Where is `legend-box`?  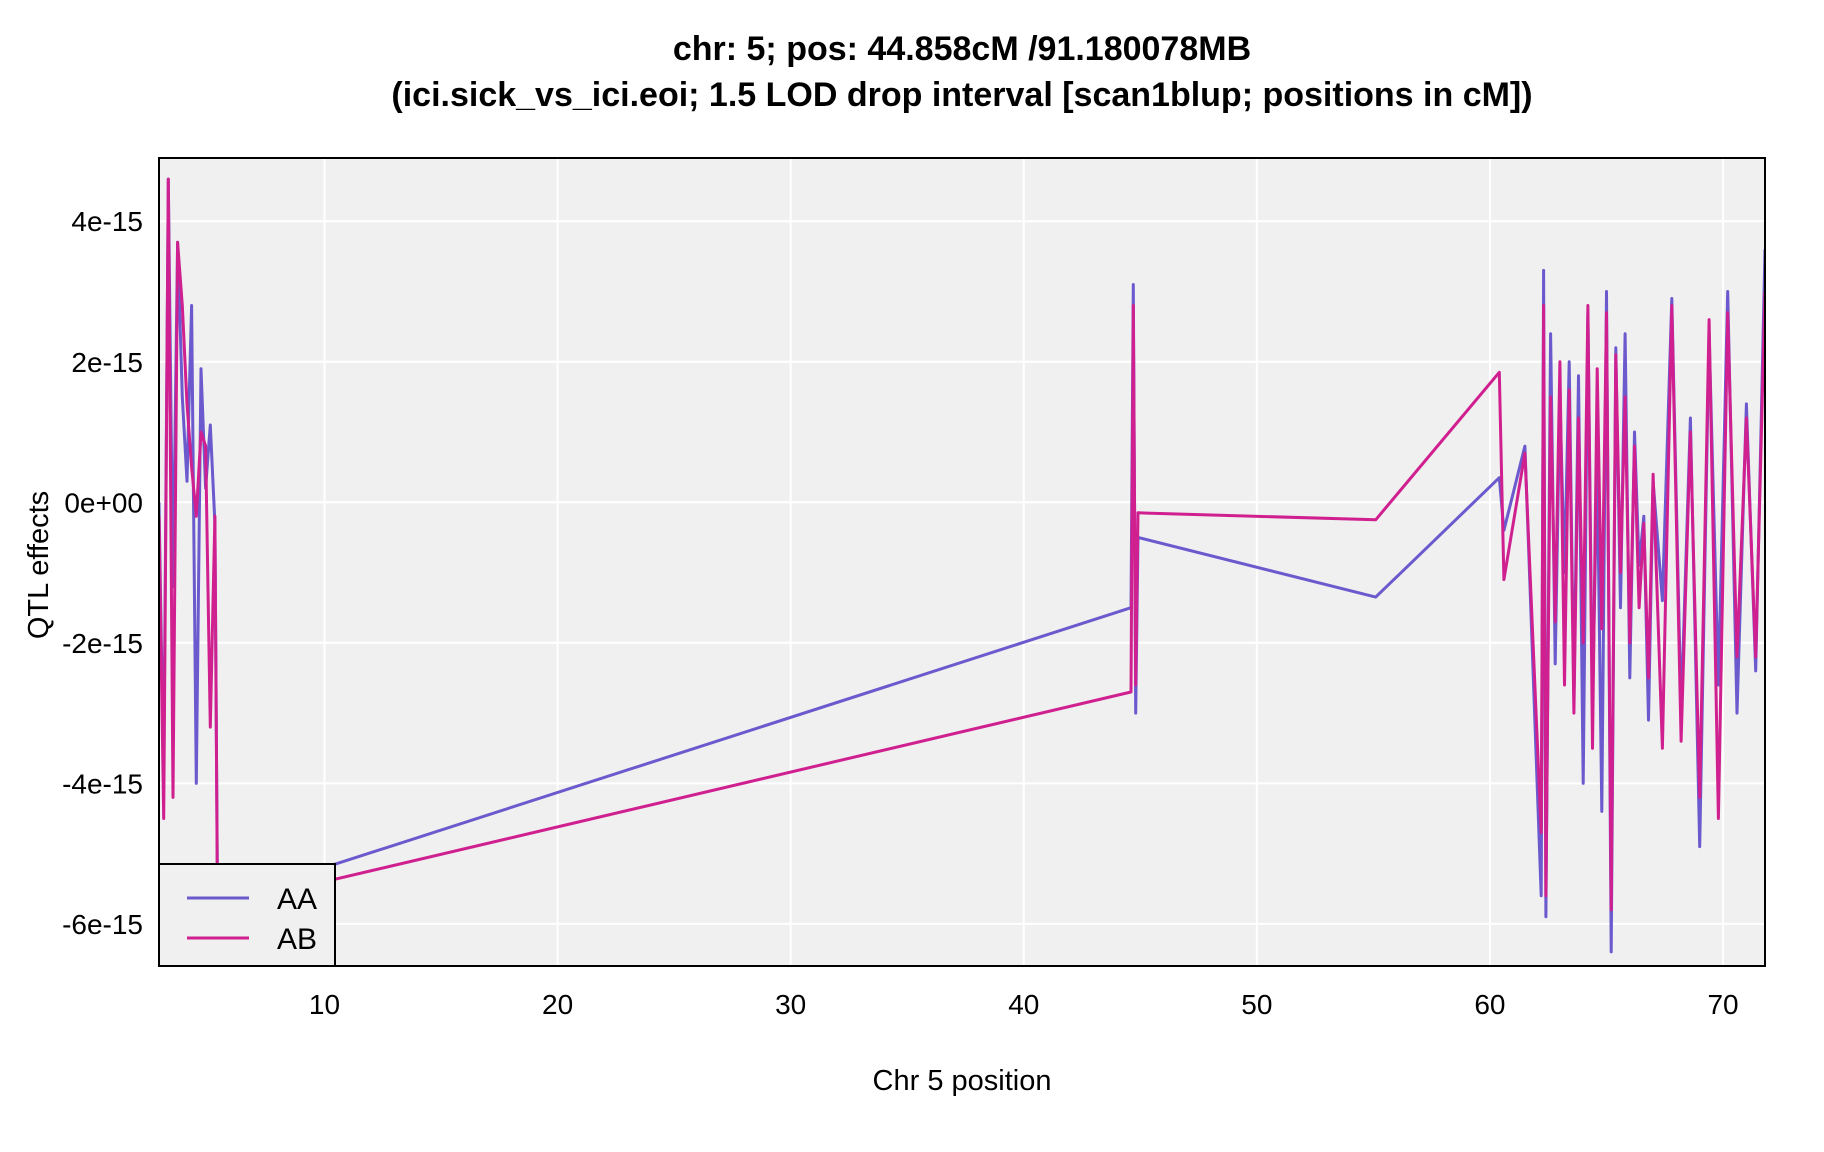
legend-box is located at coordinates (247, 915).